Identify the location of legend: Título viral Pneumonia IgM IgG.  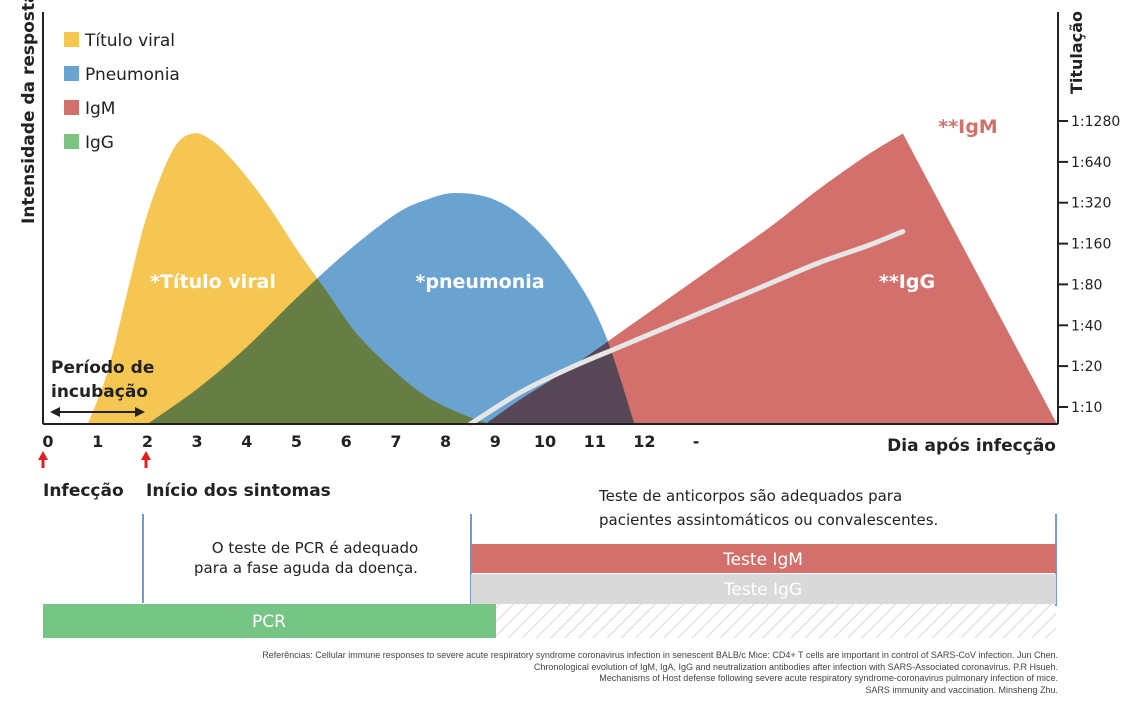
(122, 92).